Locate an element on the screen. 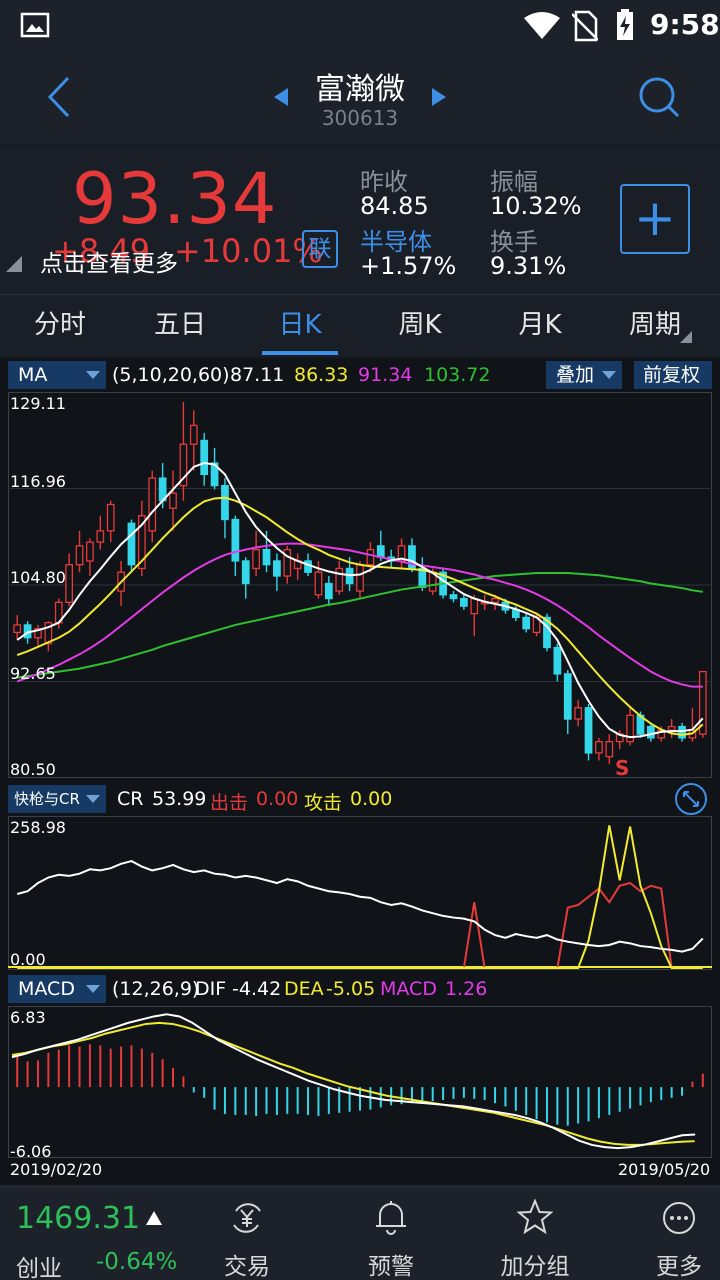 The height and width of the screenshot is (1280, 720). price-tick-3: 104.80 is located at coordinates (38, 577).